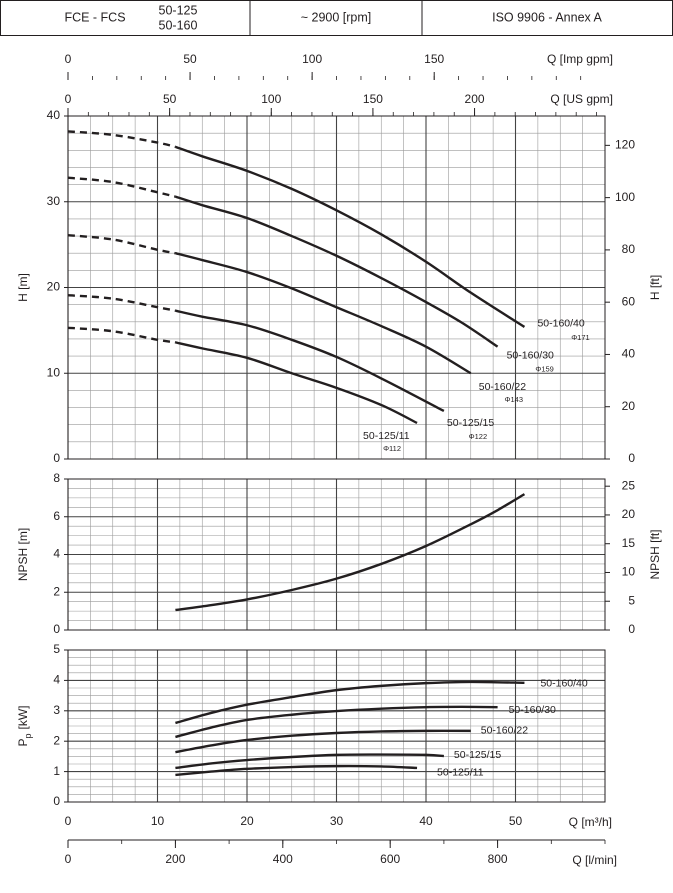 The width and height of the screenshot is (673, 893). Describe the element at coordinates (247, 821) in the screenshot. I see `x-tick-label: 20` at that location.